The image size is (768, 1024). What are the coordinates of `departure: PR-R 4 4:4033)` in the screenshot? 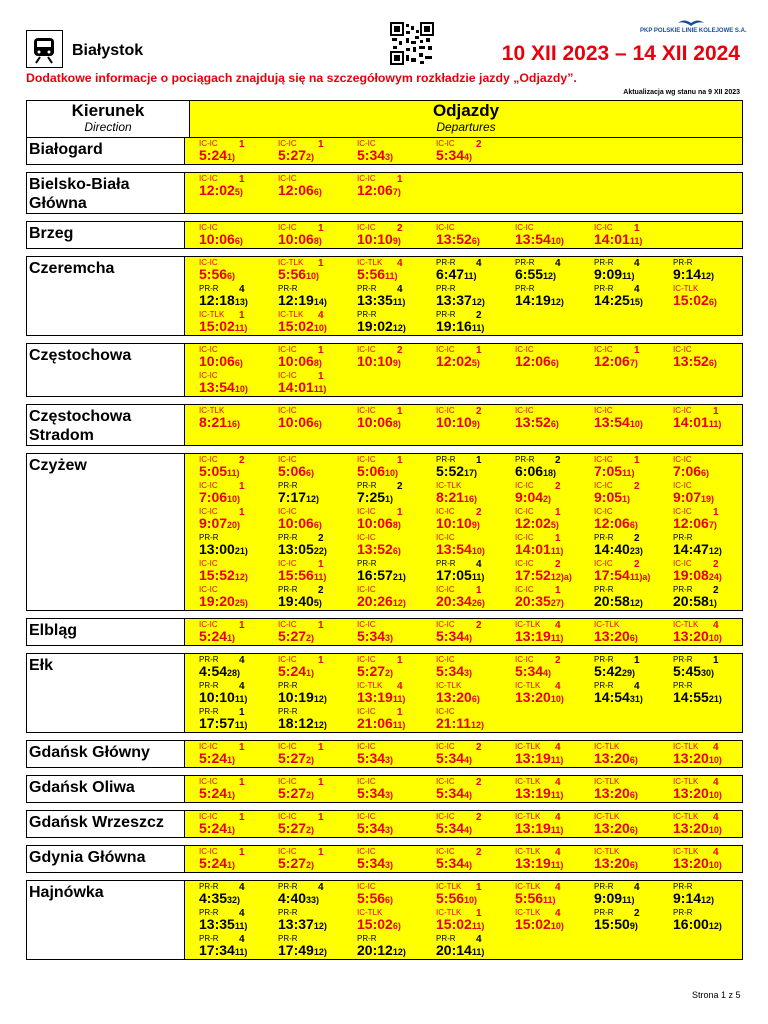 It's located at (307, 894).